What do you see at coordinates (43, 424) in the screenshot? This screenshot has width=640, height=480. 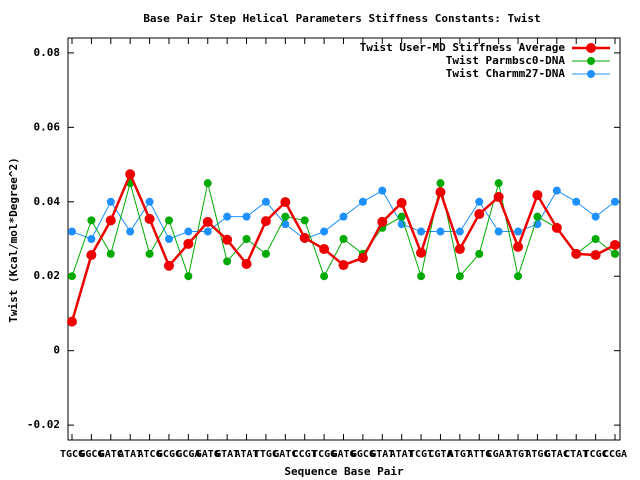 I see `y-tick-label: -0.02` at bounding box center [43, 424].